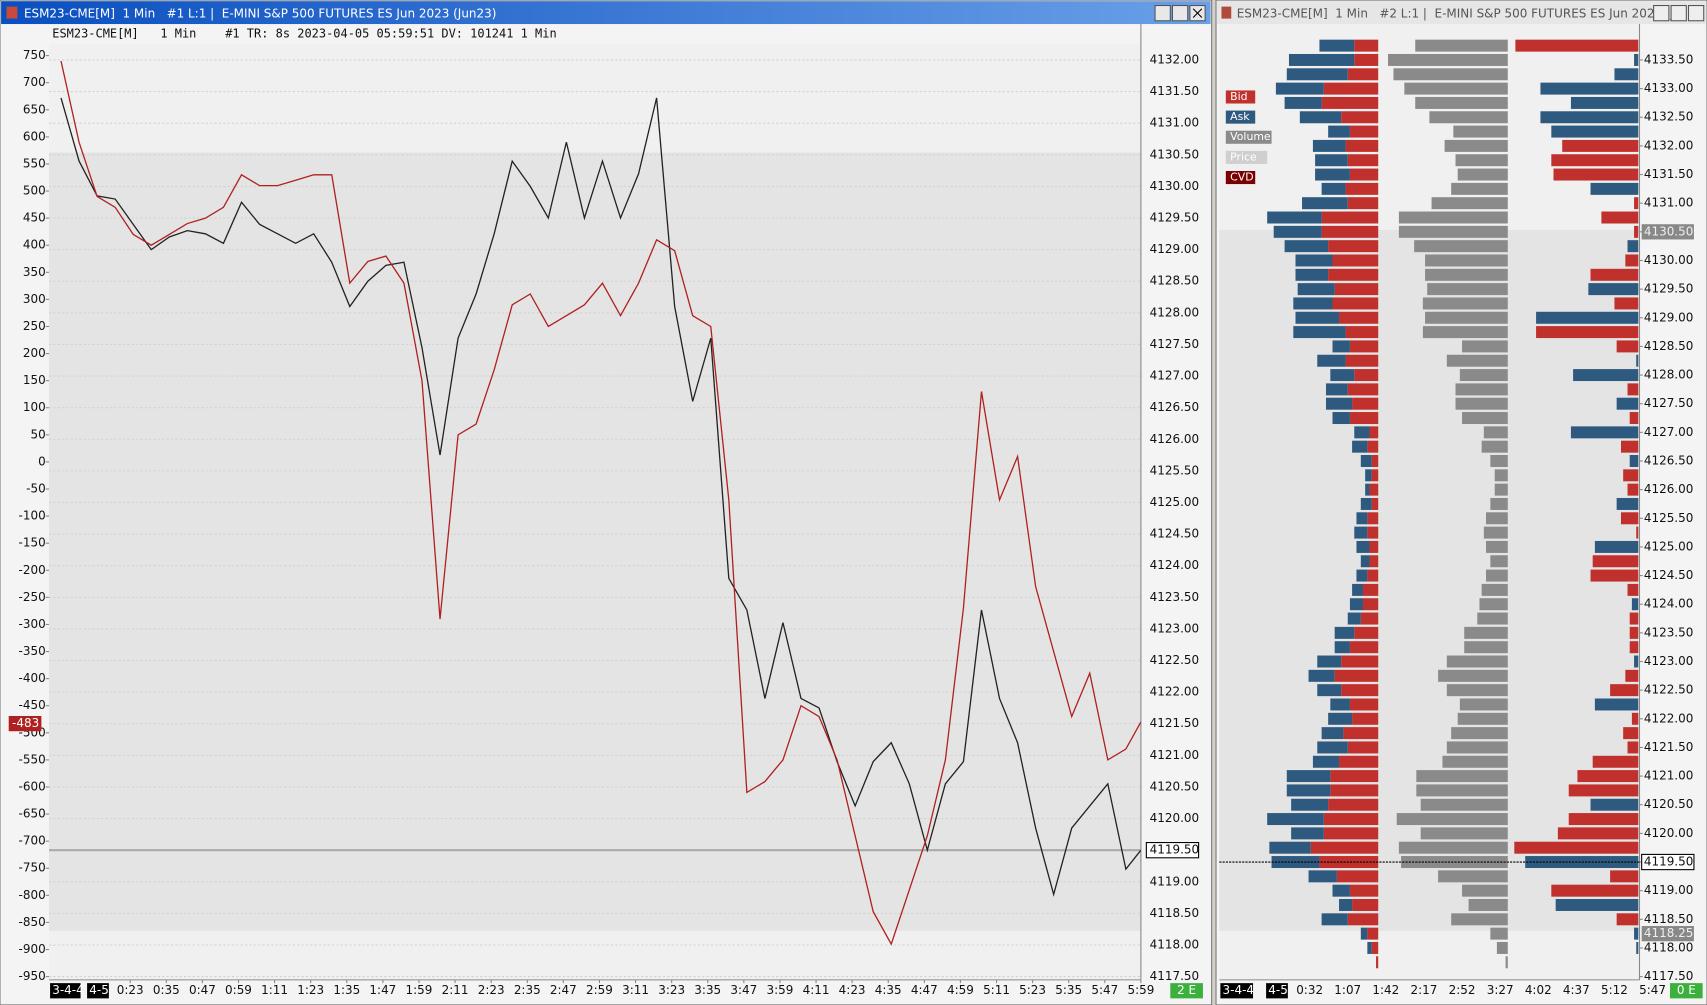 The width and height of the screenshot is (1707, 1005). Describe the element at coordinates (1250, 136) in the screenshot. I see `legend-label: Volume` at that location.